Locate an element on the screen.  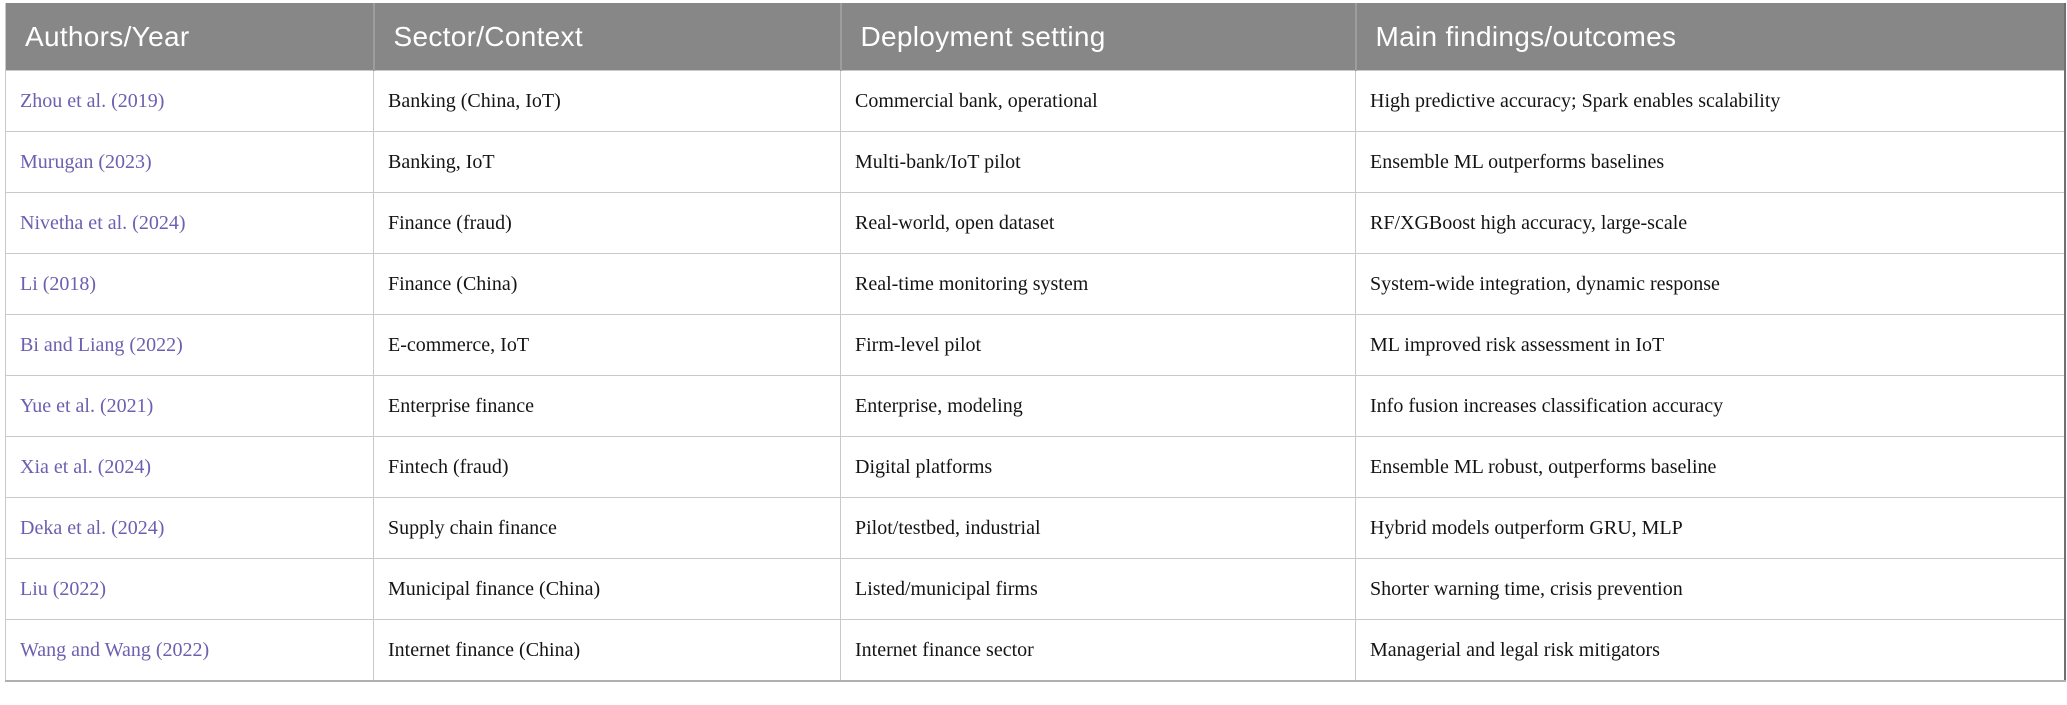
findings-cell: Ensemble ML outperforms baselines is located at coordinates (1710, 162).